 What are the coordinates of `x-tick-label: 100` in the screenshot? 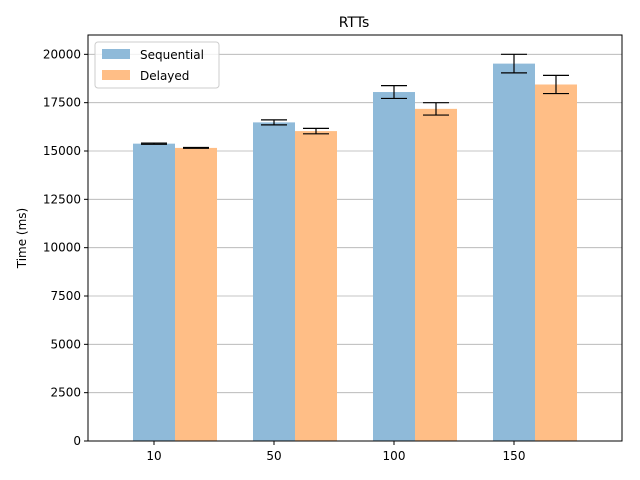 It's located at (394, 456).